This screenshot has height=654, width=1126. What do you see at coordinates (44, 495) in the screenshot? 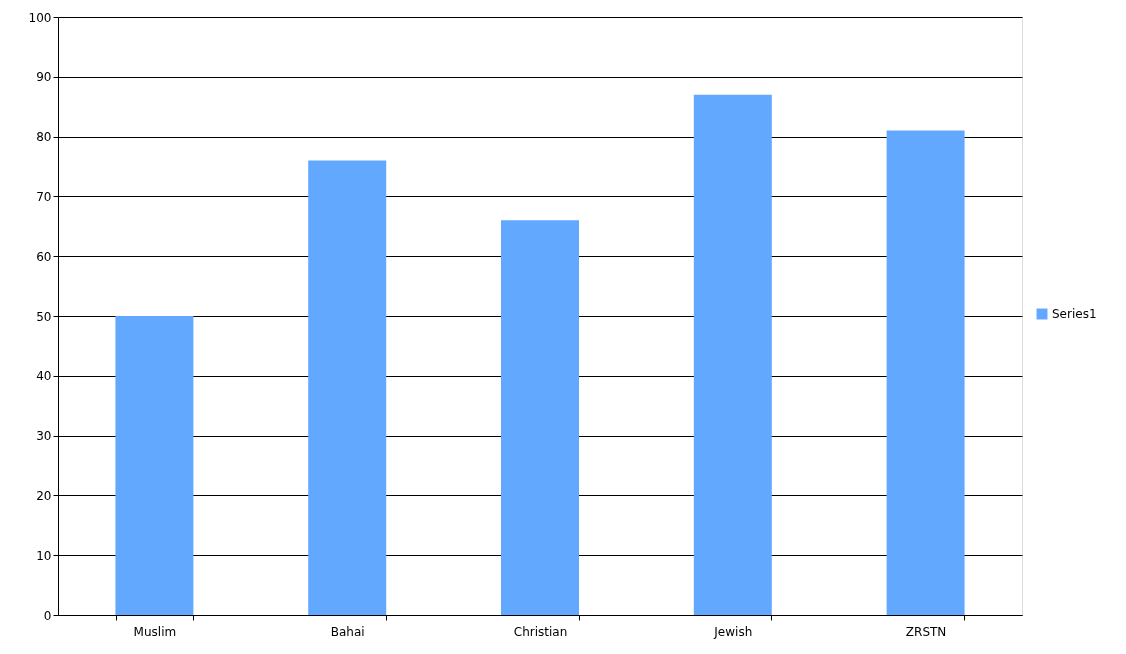
I see `y-tick-label: 20` at bounding box center [44, 495].